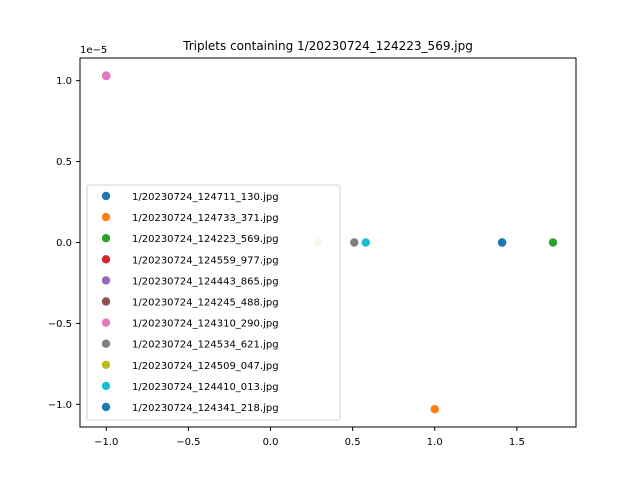  What do you see at coordinates (64, 162) in the screenshot?
I see `y-tick-label: 0.5` at bounding box center [64, 162].